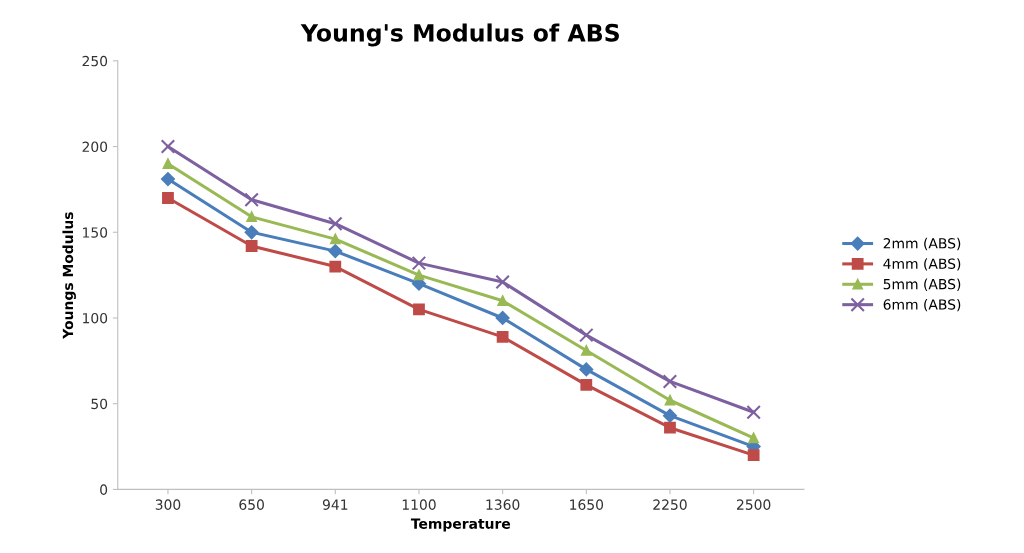  I want to click on x-axis-title: Temperature, so click(460, 525).